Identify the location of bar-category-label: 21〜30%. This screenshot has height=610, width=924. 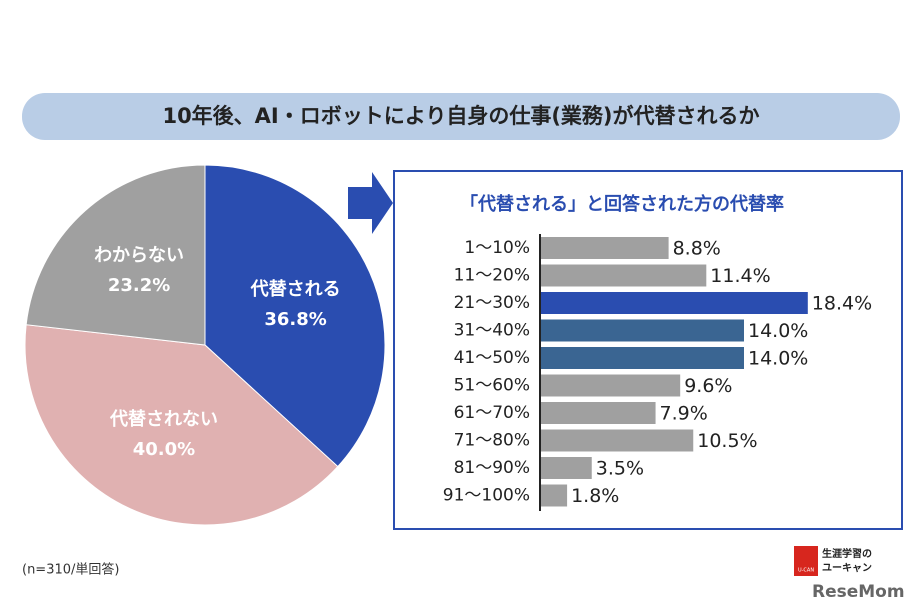
(492, 303).